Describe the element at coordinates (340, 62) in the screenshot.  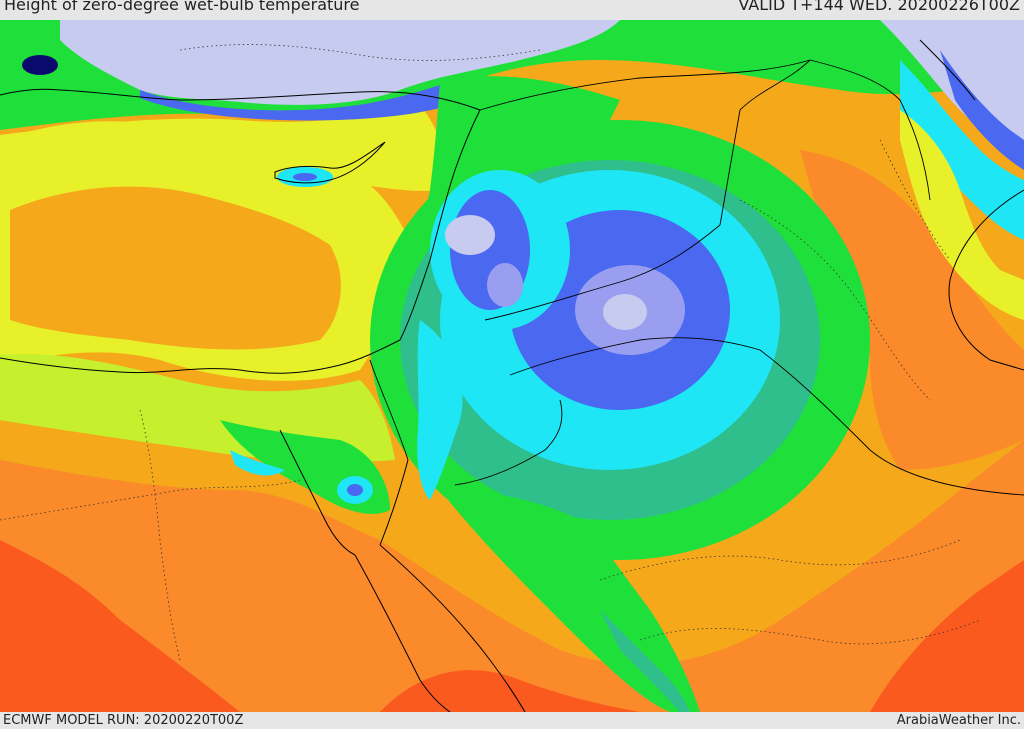
I see `field-below-range-north` at that location.